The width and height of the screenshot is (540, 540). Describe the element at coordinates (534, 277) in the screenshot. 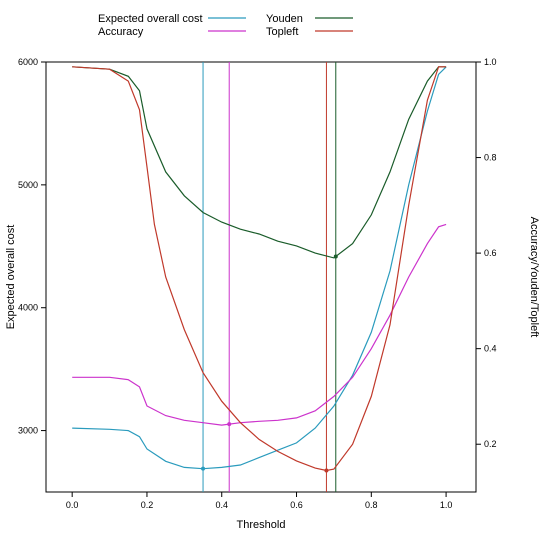

I see `y-axis-title-right: Accuracy/Youden/Topleft` at that location.